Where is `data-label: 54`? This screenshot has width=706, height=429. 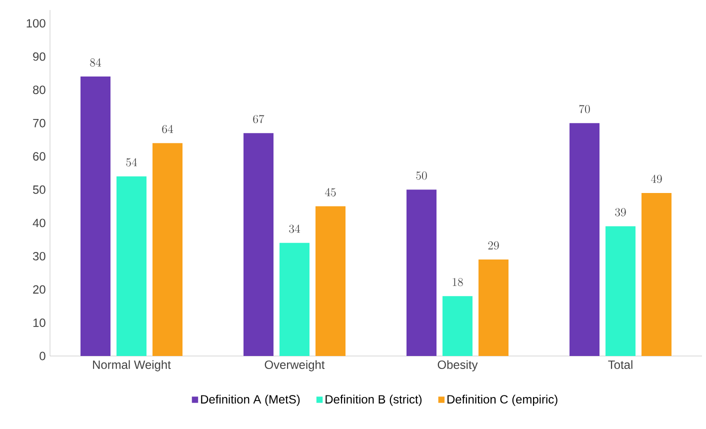
data-label: 54 is located at coordinates (132, 162).